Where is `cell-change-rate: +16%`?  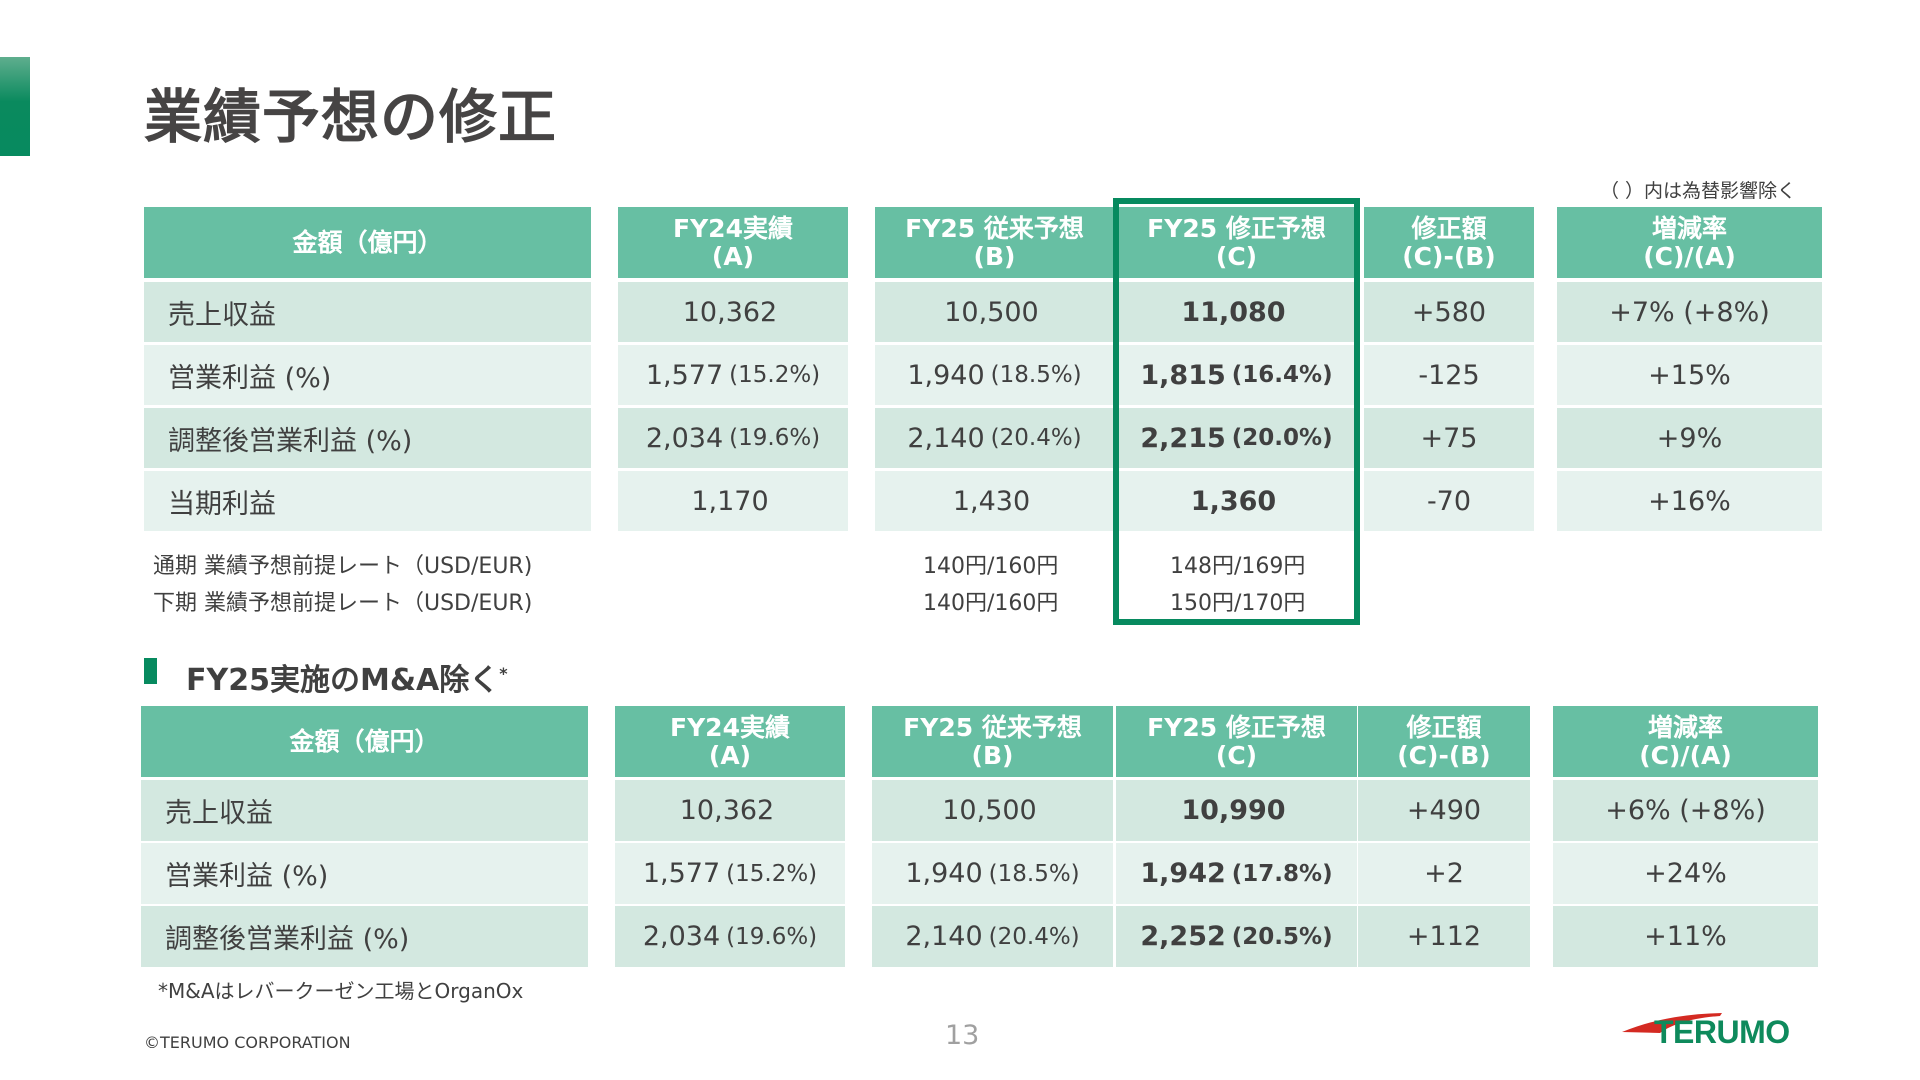
cell-change-rate: +16% is located at coordinates (1689, 501).